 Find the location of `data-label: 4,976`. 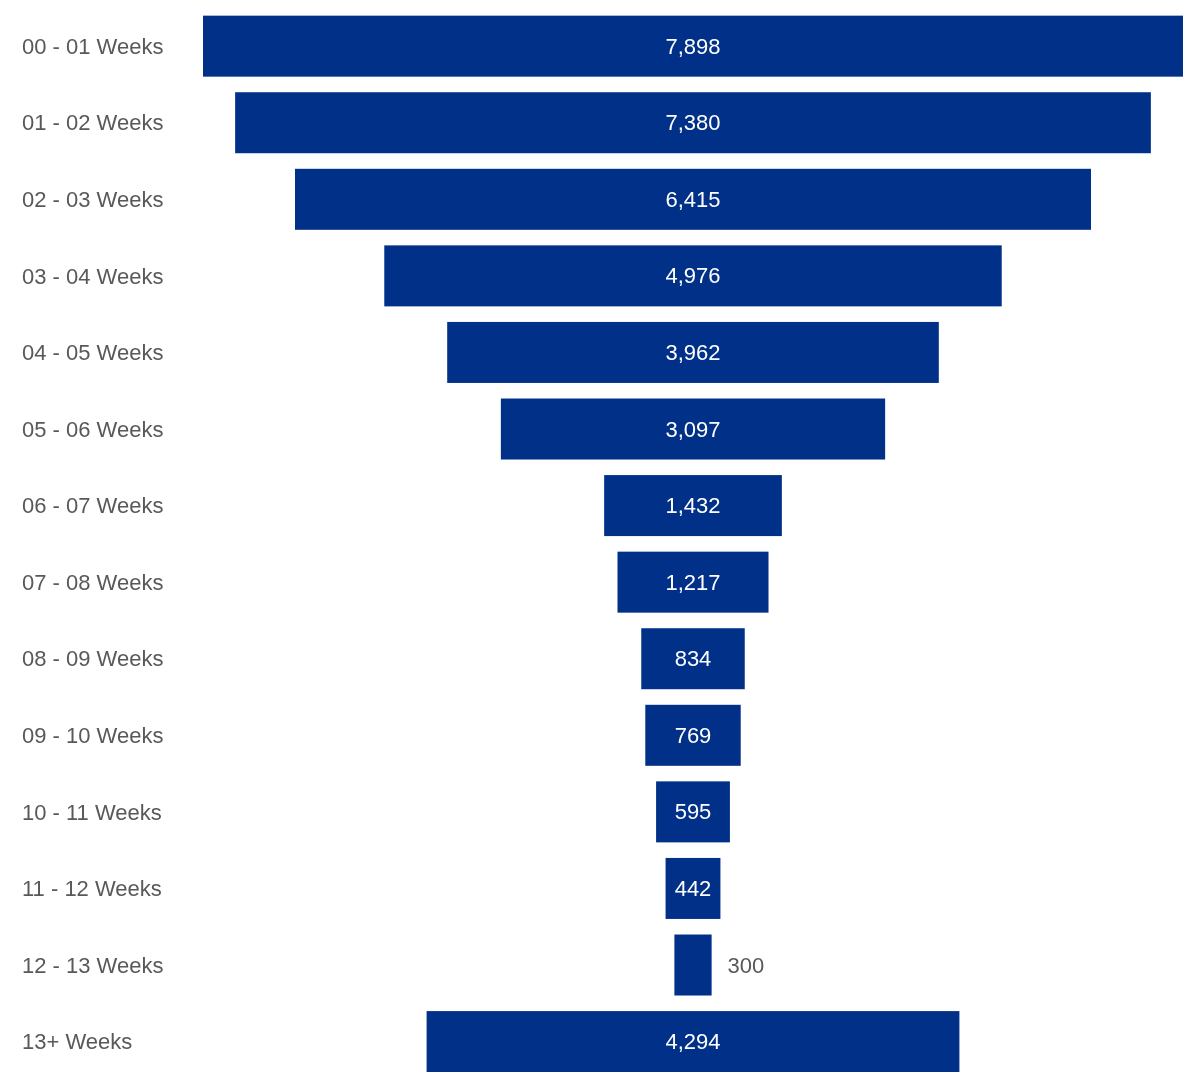

data-label: 4,976 is located at coordinates (693, 276).